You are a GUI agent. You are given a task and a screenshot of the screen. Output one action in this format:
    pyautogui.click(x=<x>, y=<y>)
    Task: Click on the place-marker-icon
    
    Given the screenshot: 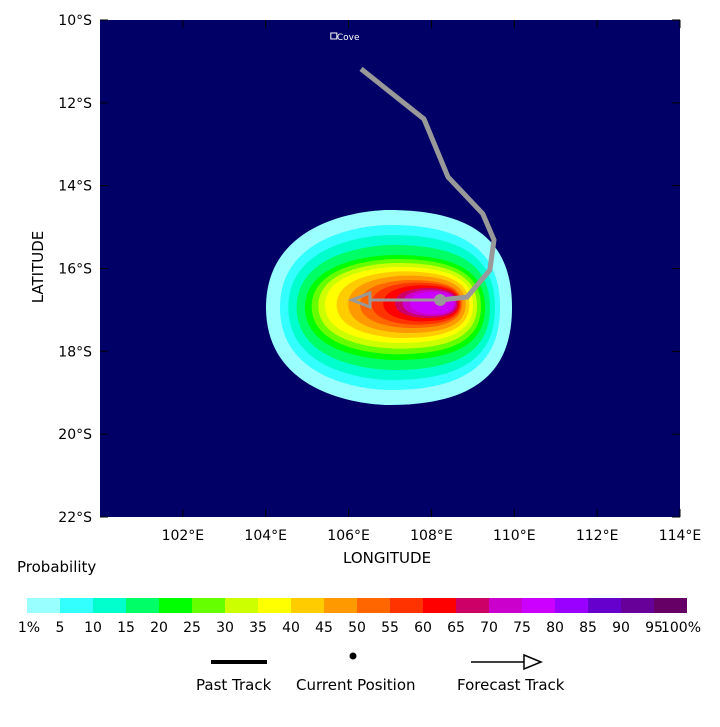 What is the action you would take?
    pyautogui.click(x=334, y=36)
    